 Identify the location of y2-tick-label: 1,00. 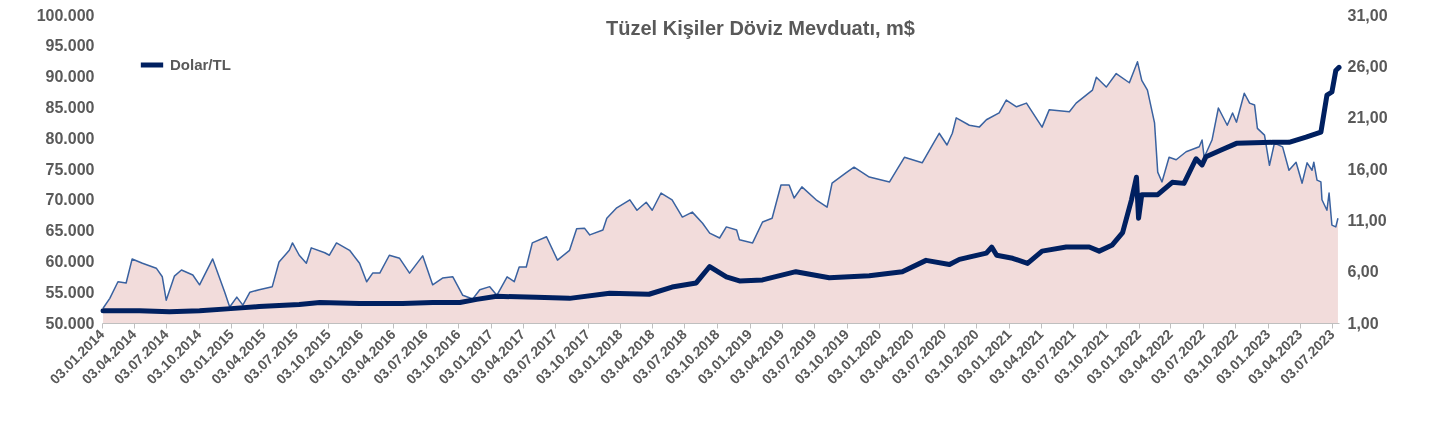
(1363, 323).